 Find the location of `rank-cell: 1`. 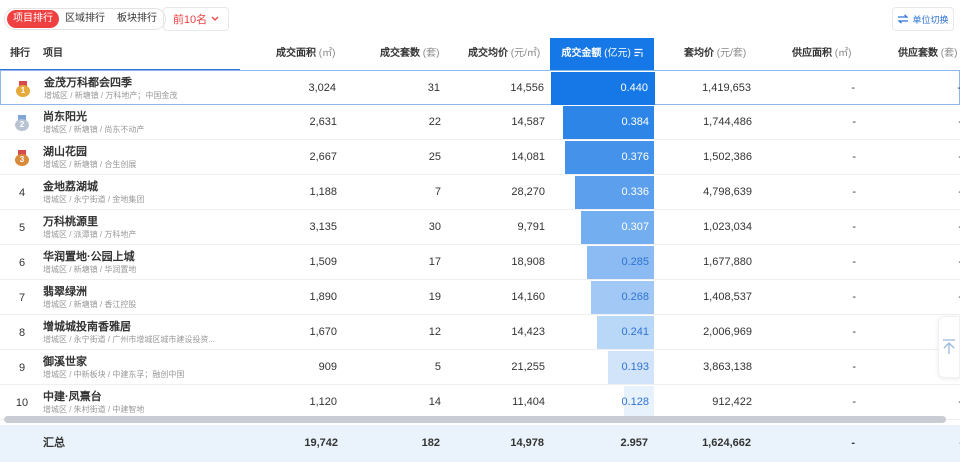

rank-cell: 1 is located at coordinates (23, 88).